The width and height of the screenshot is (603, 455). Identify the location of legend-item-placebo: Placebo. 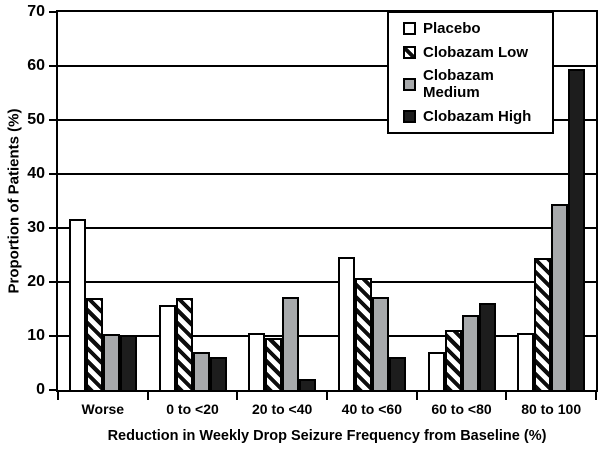
(477, 28).